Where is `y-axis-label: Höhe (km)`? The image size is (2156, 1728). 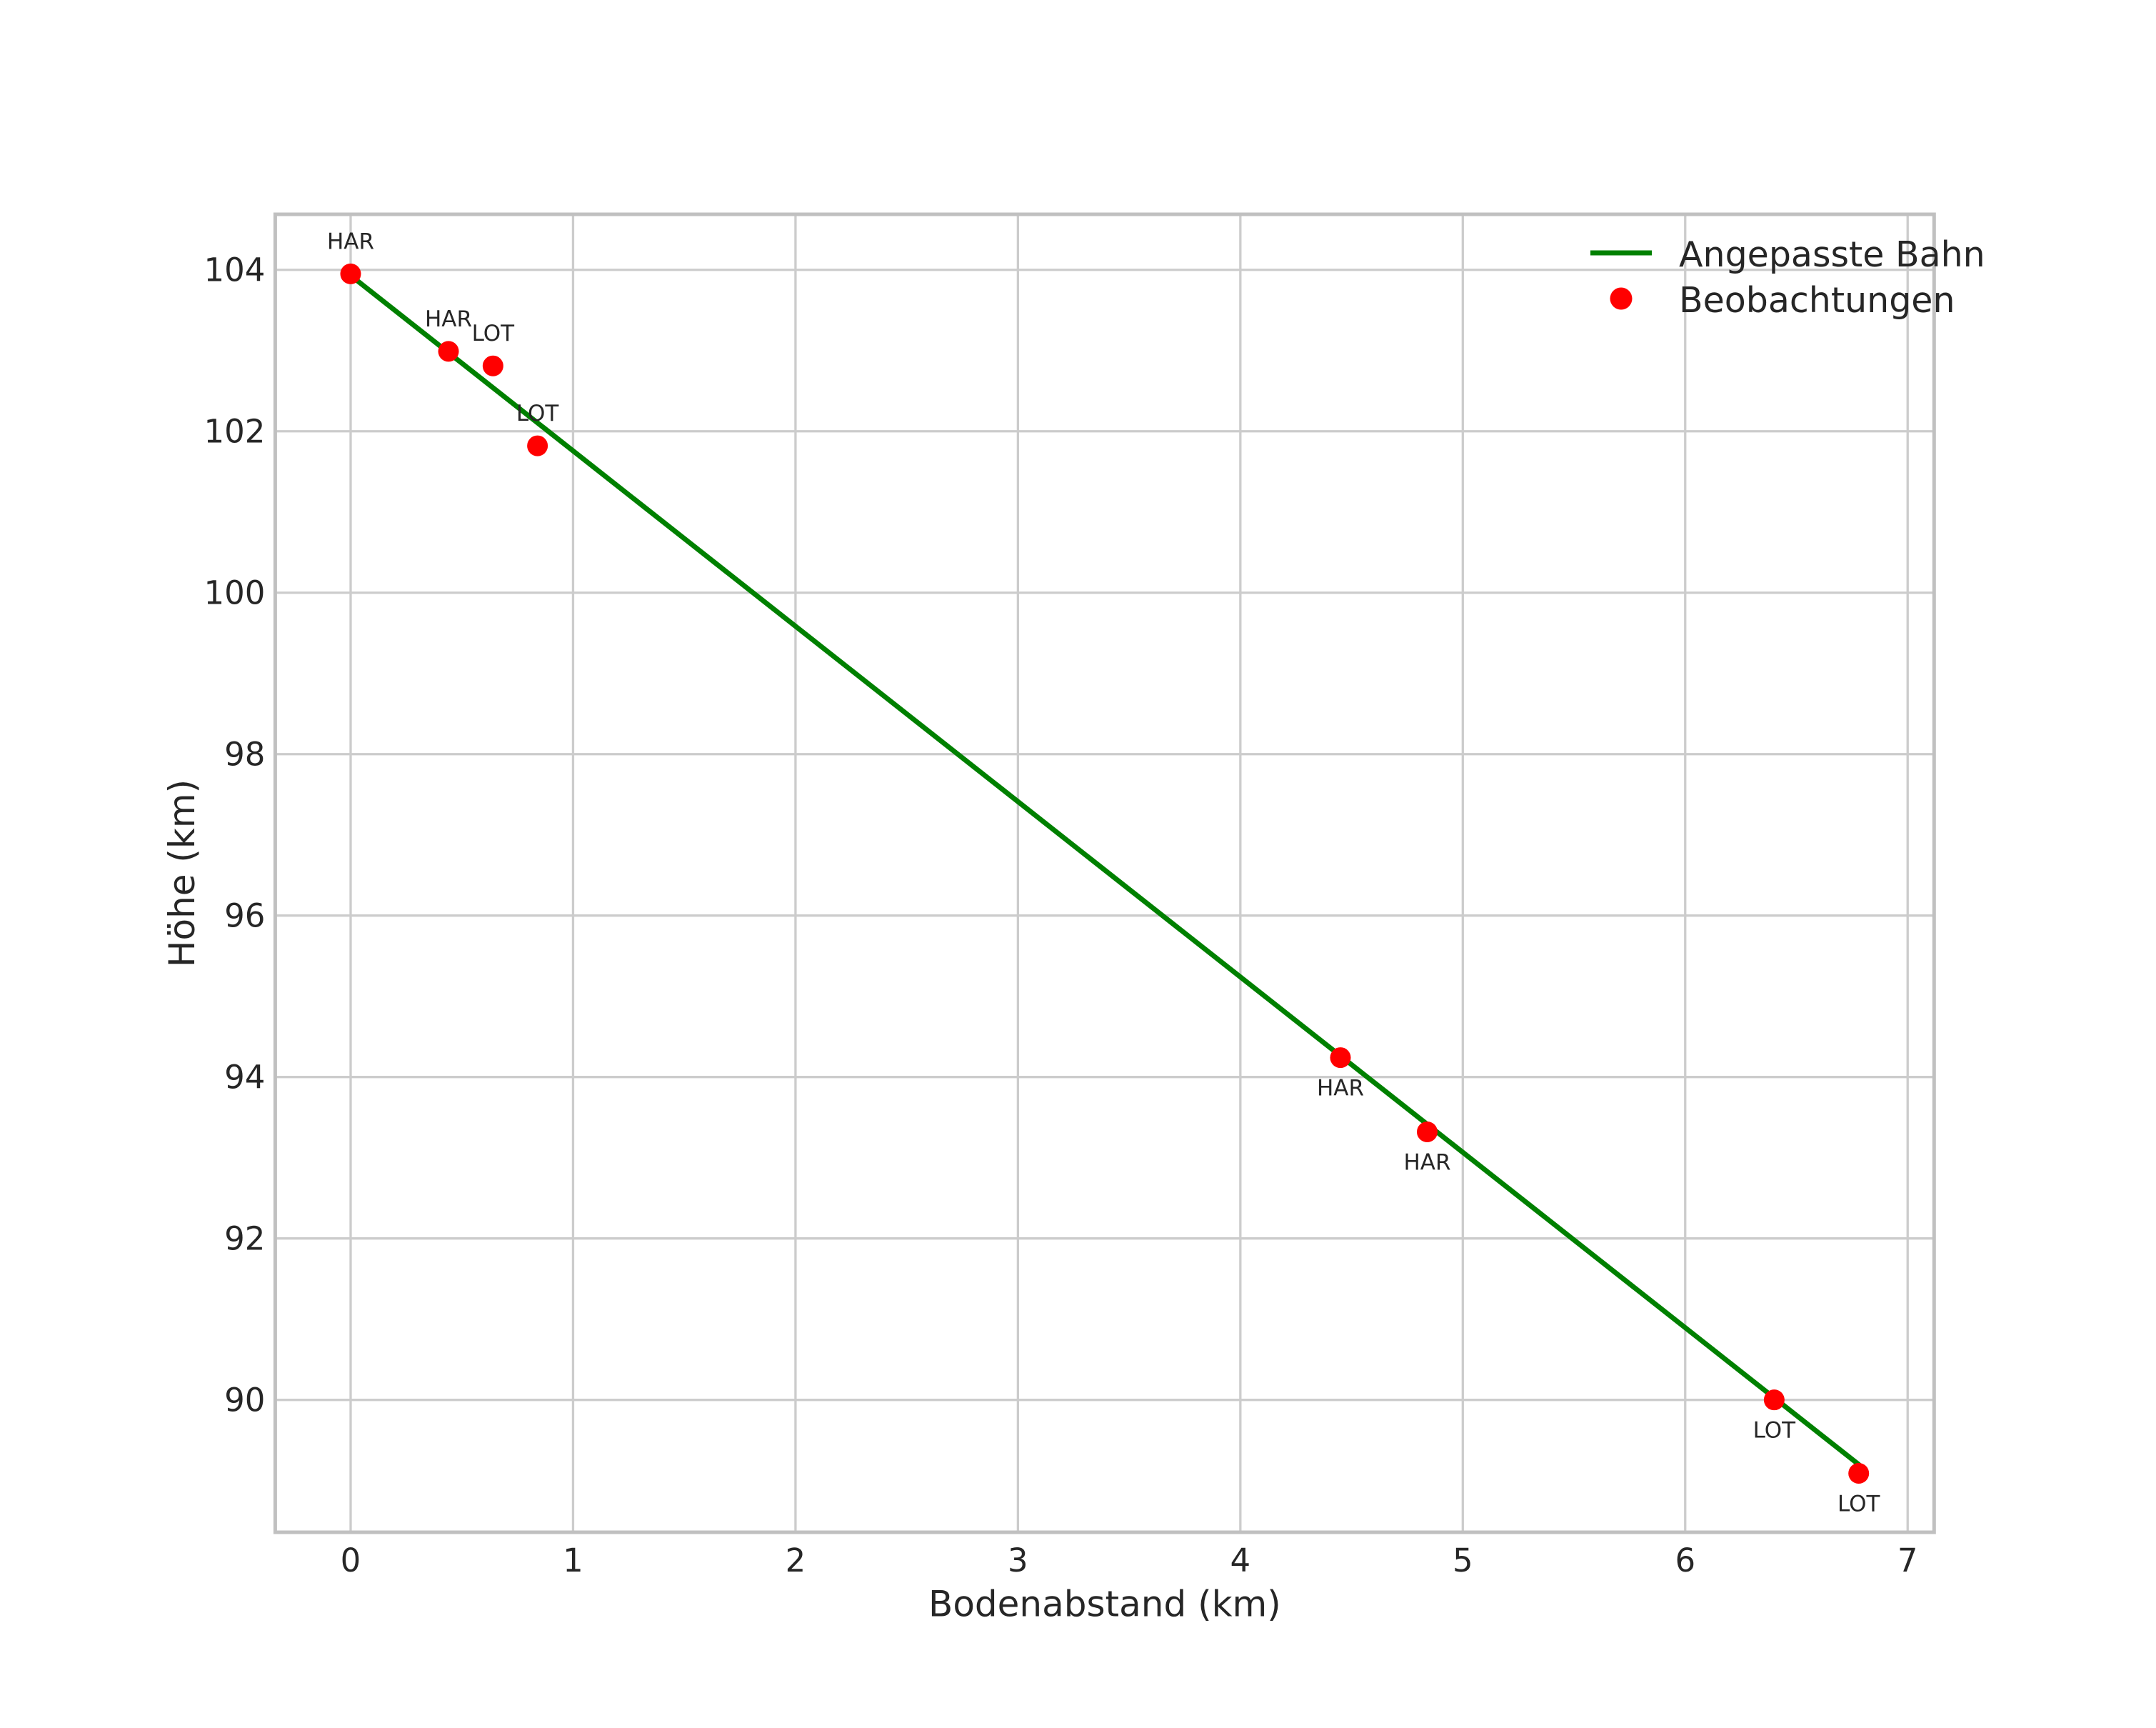
y-axis-label: Höhe (km) is located at coordinates (182, 873).